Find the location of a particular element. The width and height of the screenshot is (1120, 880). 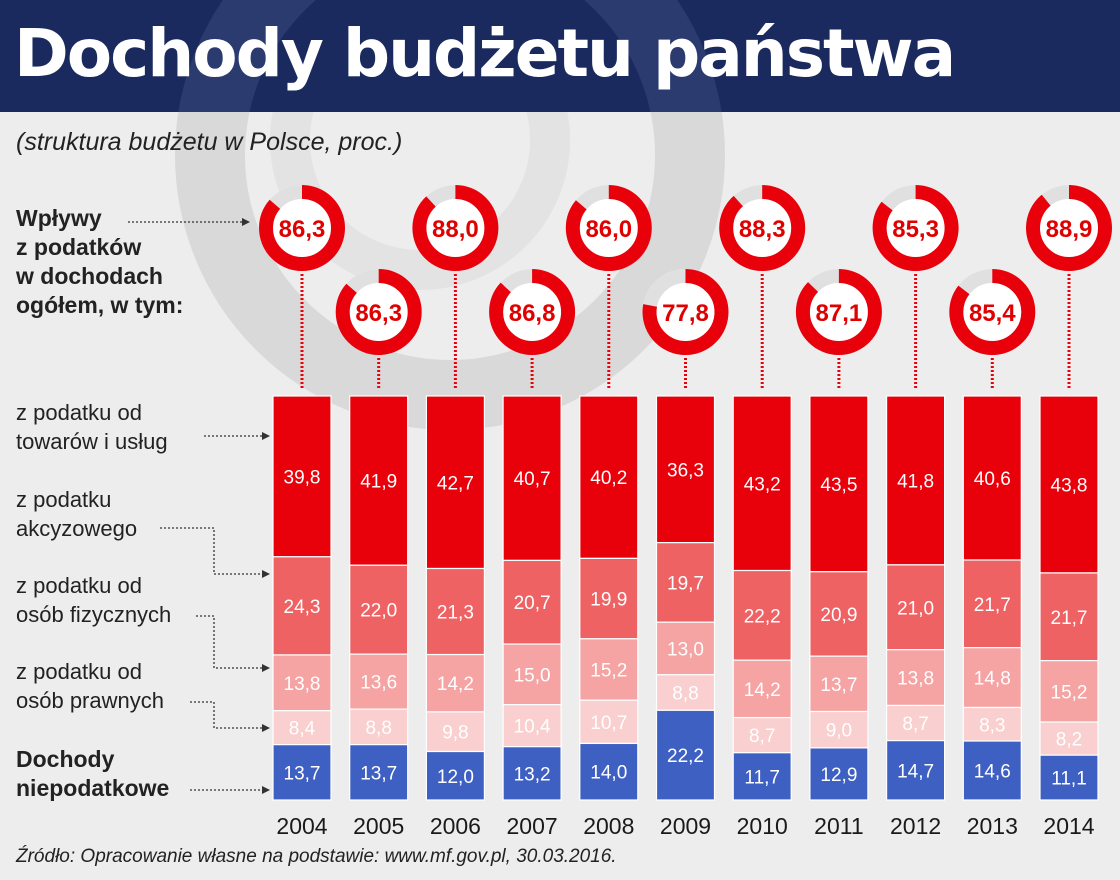

bar-segment-vat-2013 is located at coordinates (992, 478).